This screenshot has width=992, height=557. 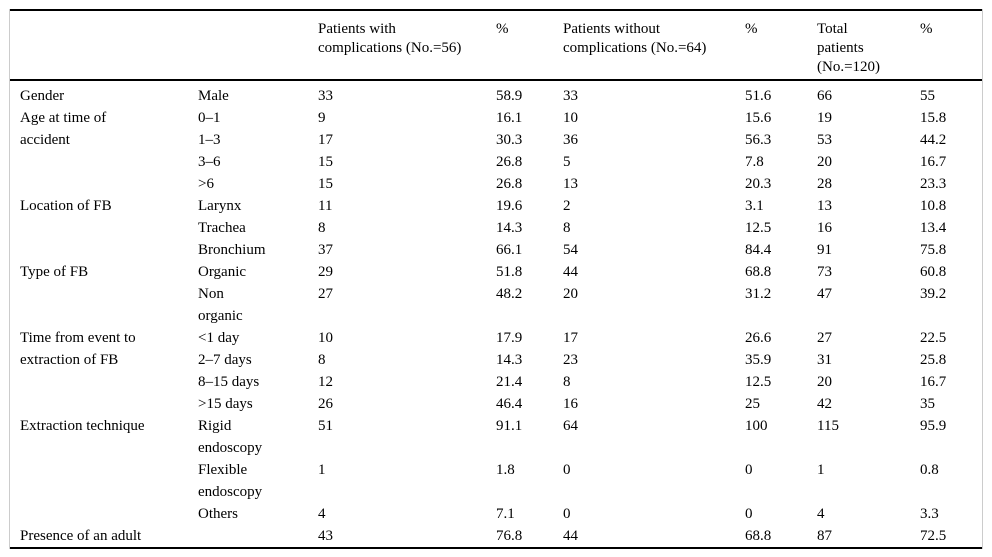 What do you see at coordinates (824, 360) in the screenshot?
I see `value-cell: 31` at bounding box center [824, 360].